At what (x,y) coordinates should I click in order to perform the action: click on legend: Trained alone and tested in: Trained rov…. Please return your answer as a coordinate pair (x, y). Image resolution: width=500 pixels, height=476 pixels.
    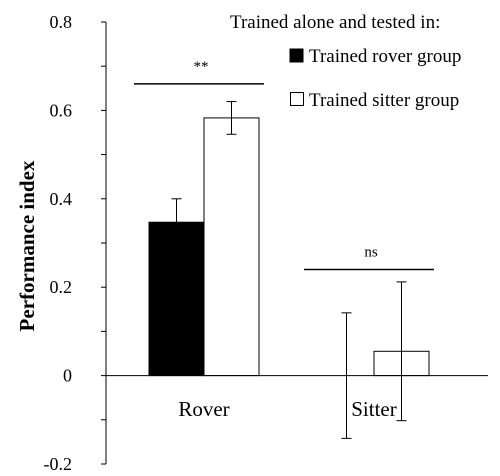
    Looking at the image, I should click on (345, 61).